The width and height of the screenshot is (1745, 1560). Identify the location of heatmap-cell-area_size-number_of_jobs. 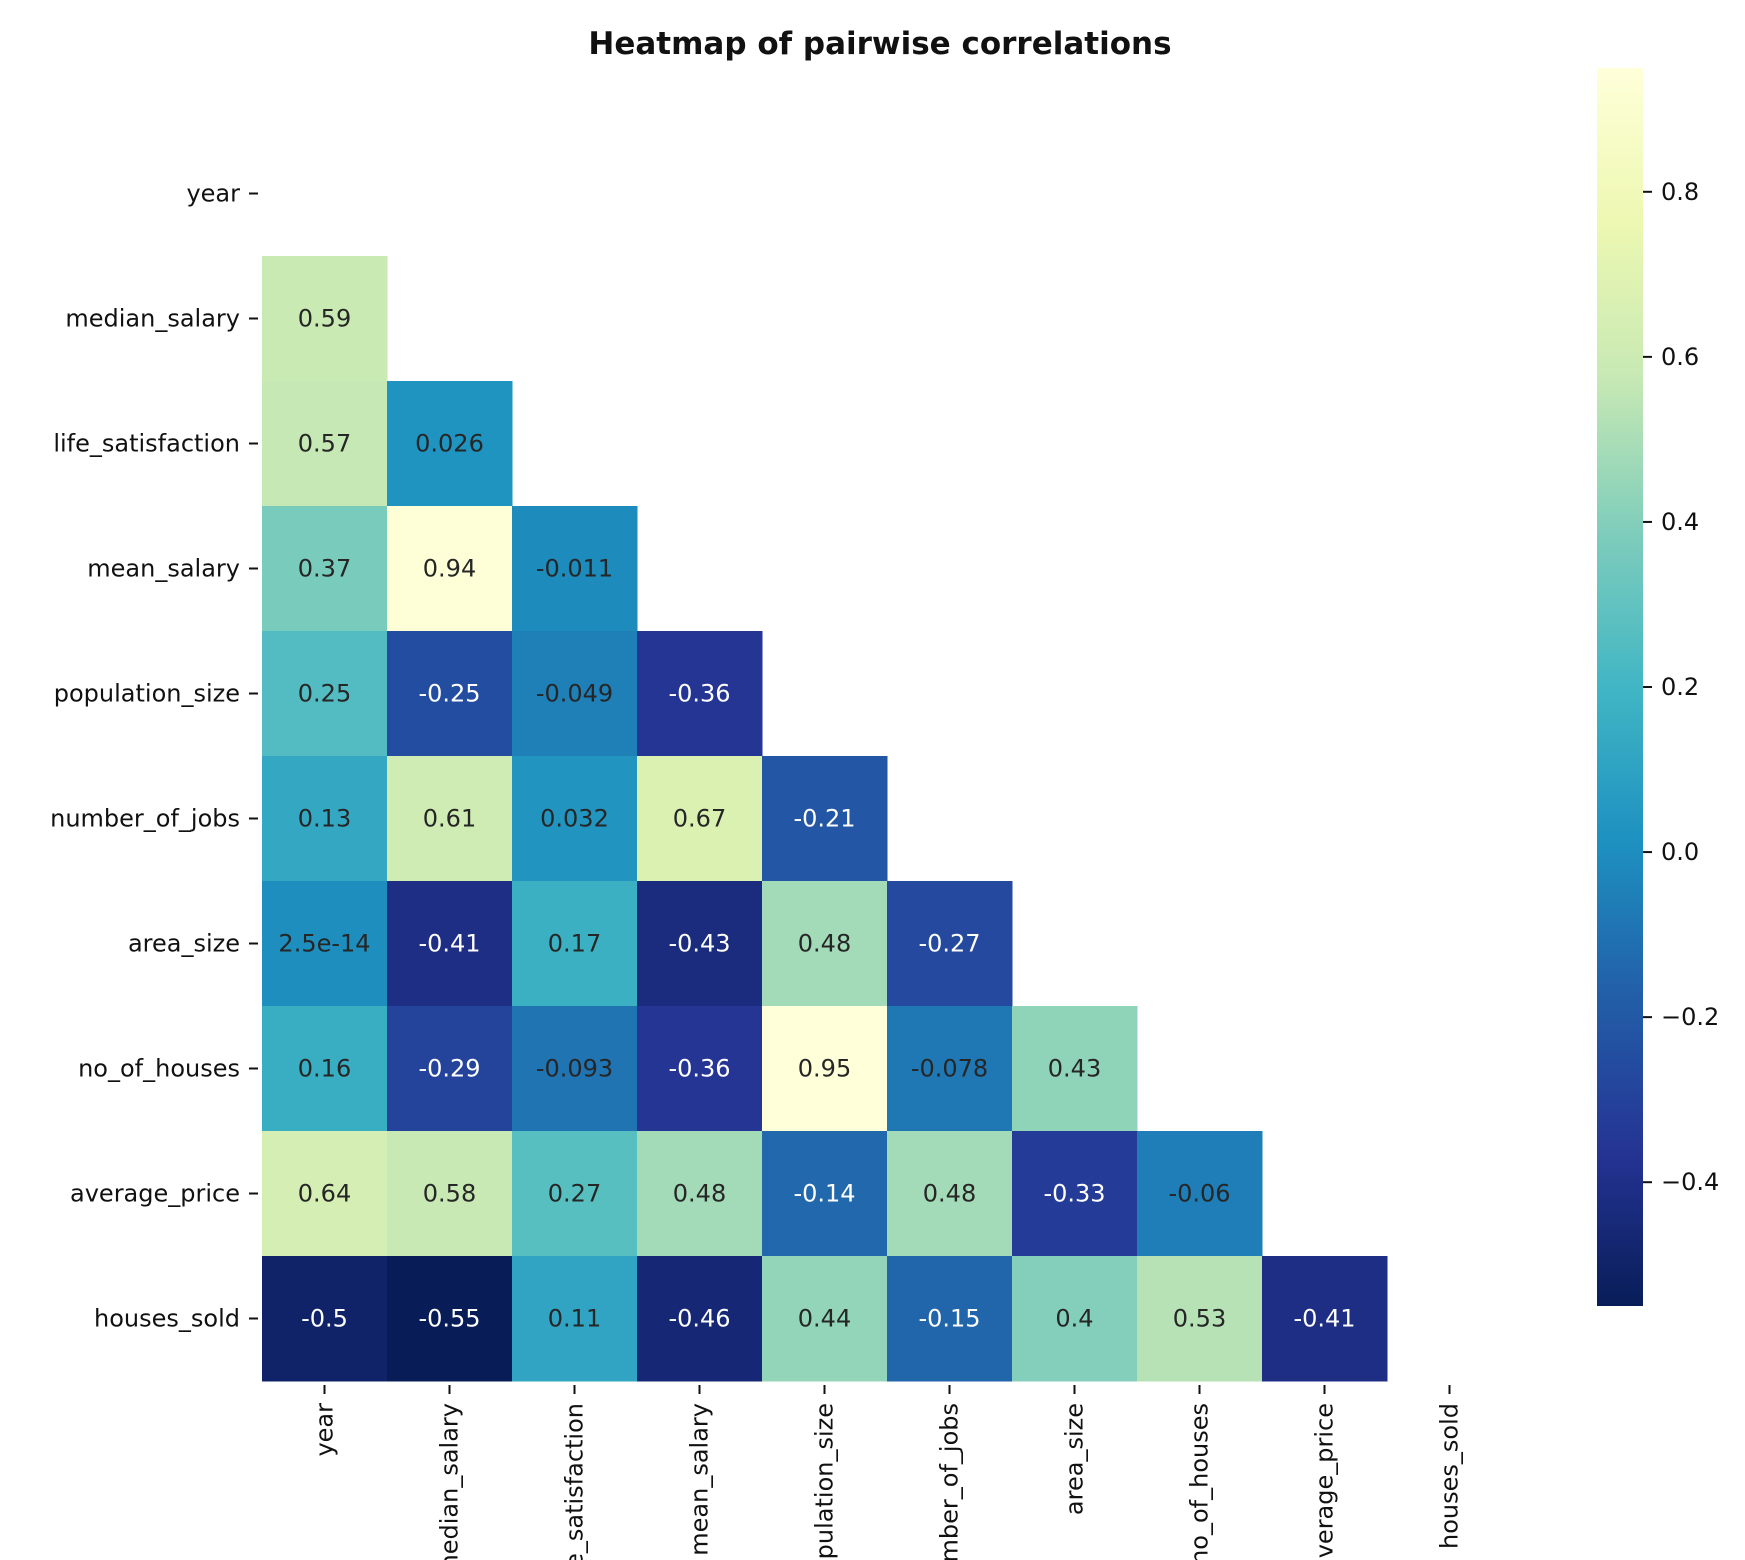
(950, 944).